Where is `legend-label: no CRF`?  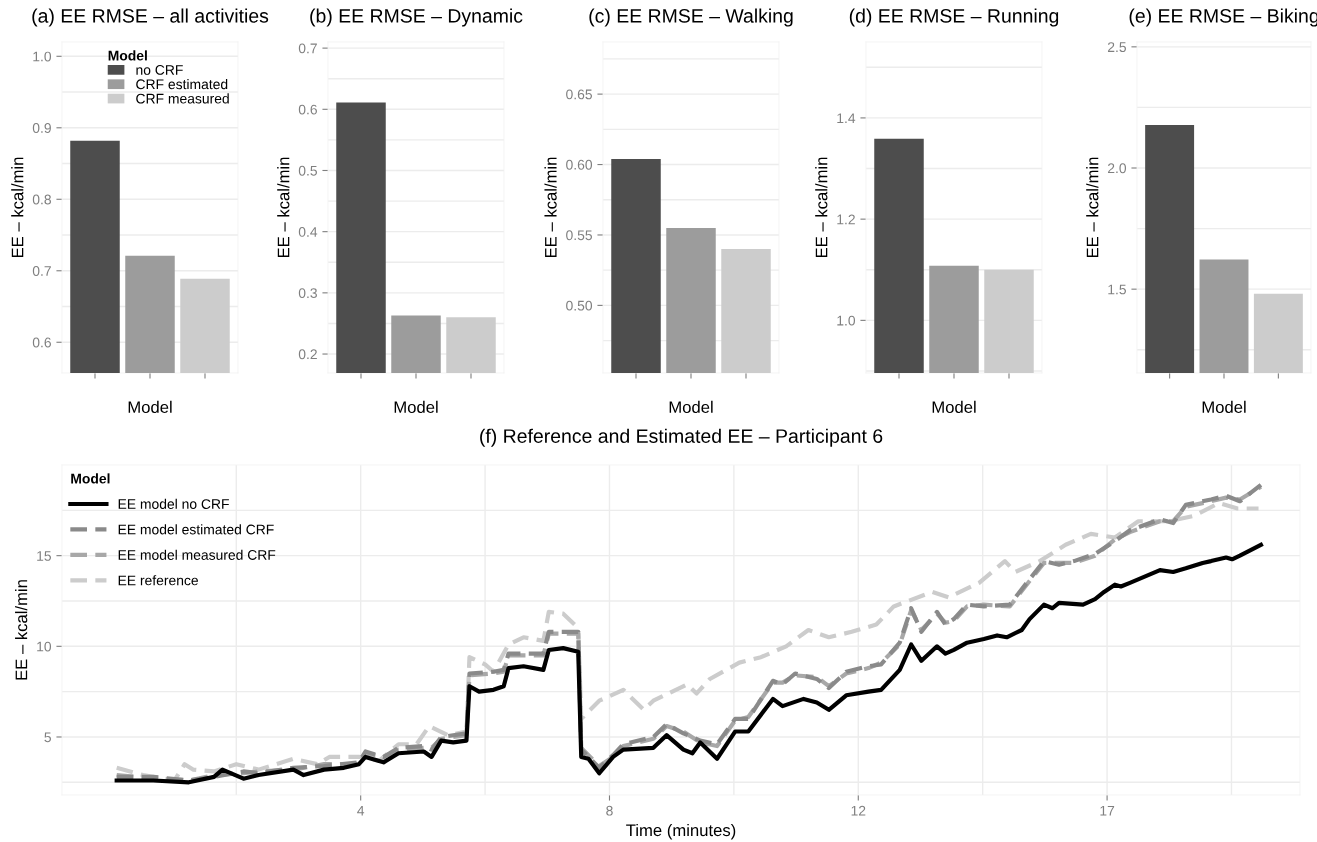
legend-label: no CRF is located at coordinates (159, 70).